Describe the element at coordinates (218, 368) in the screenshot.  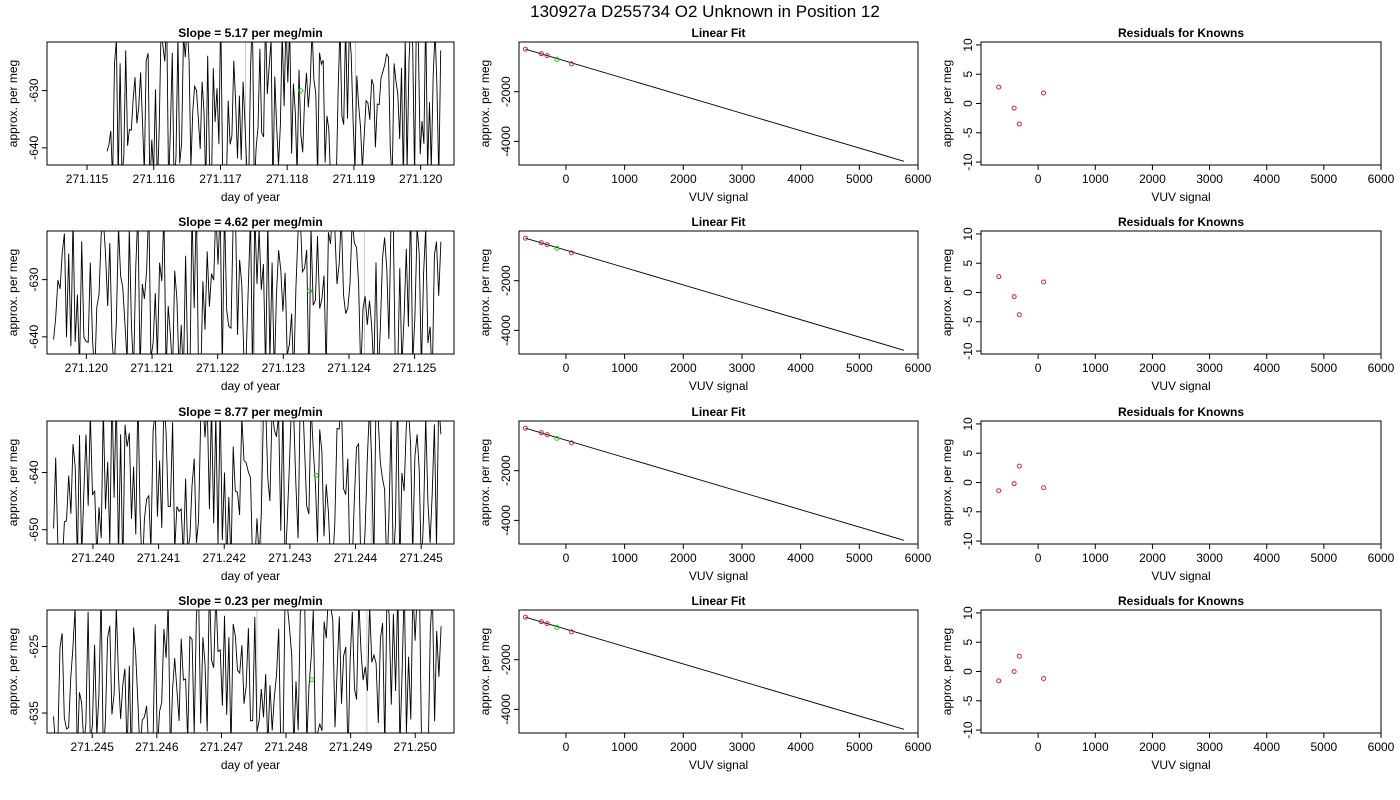
I see `x-tick-label: 271.122` at that location.